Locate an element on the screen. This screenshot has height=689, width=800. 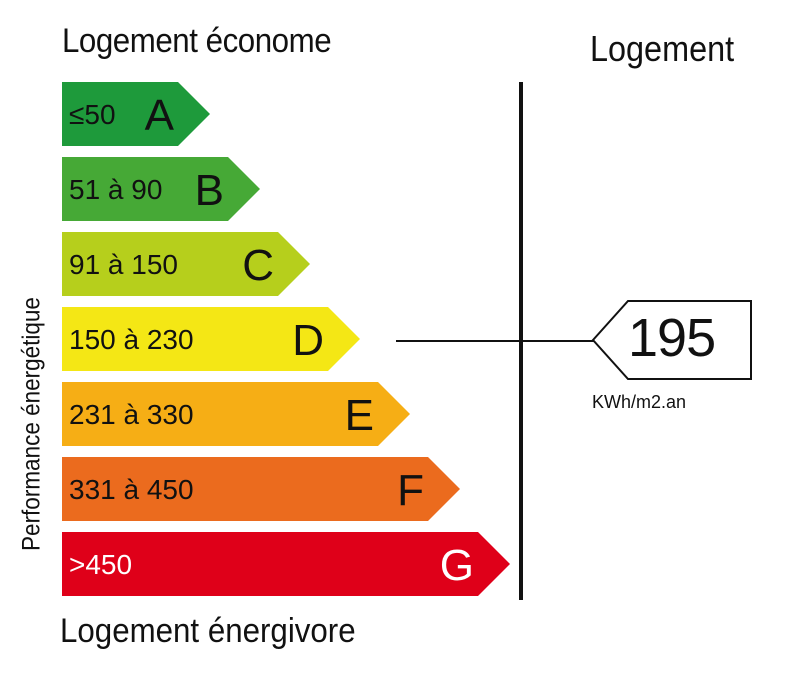
energy-class-b: 51 à 90 B is located at coordinates (161, 189).